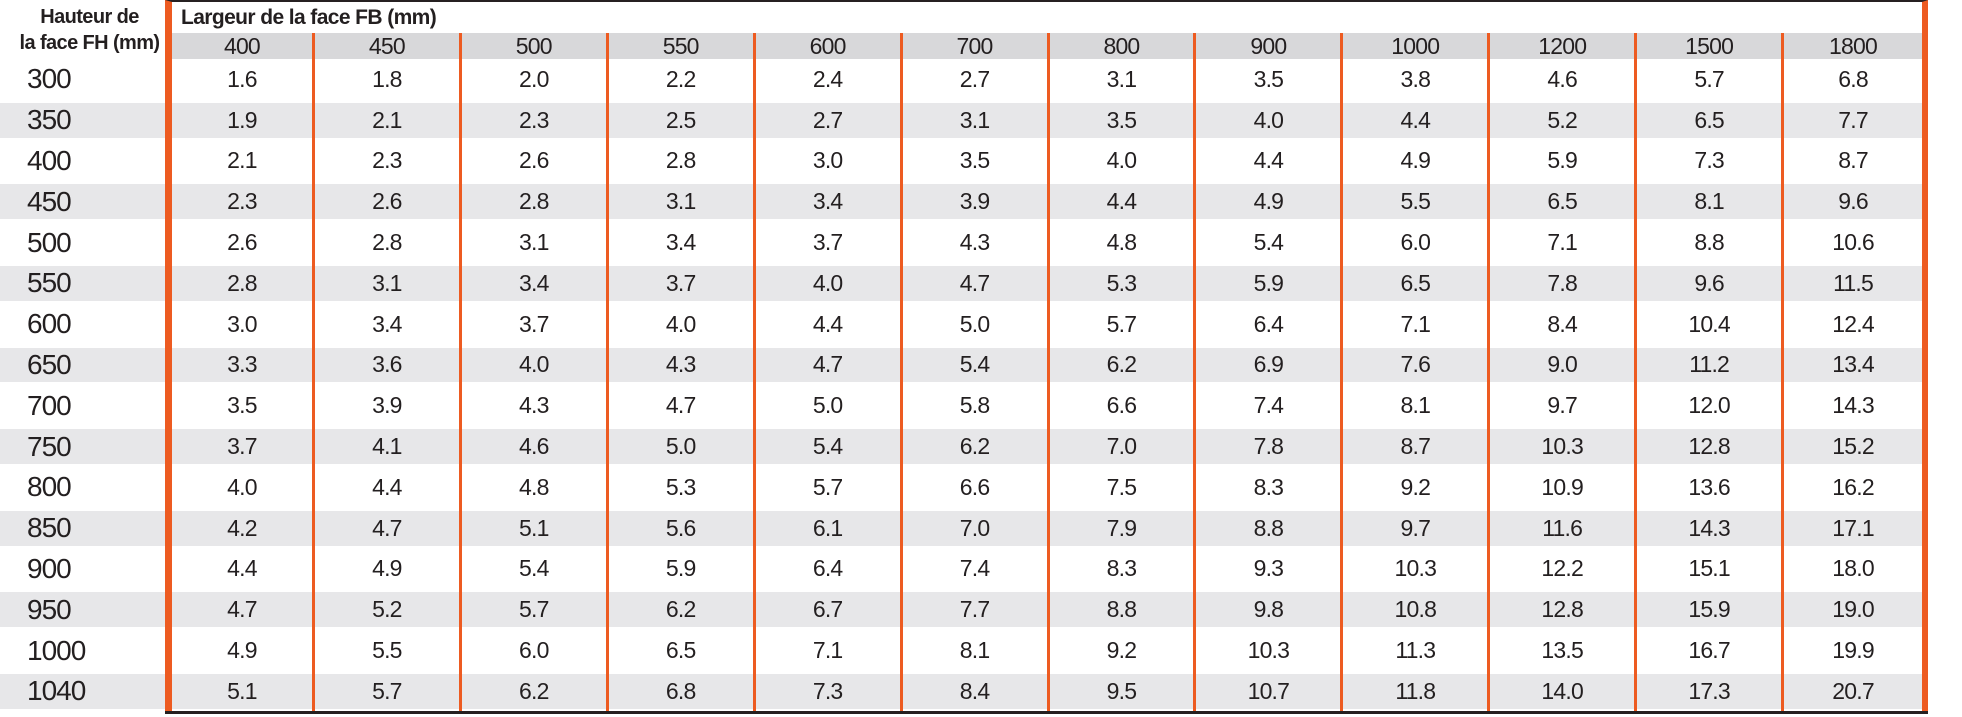  Describe the element at coordinates (679, 528) in the screenshot. I see `table-cell: 5.6` at that location.